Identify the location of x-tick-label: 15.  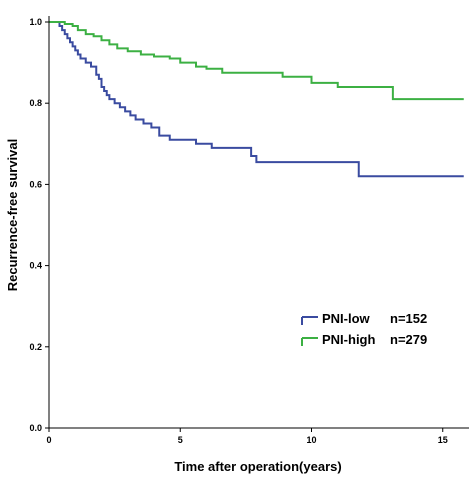
(443, 440).